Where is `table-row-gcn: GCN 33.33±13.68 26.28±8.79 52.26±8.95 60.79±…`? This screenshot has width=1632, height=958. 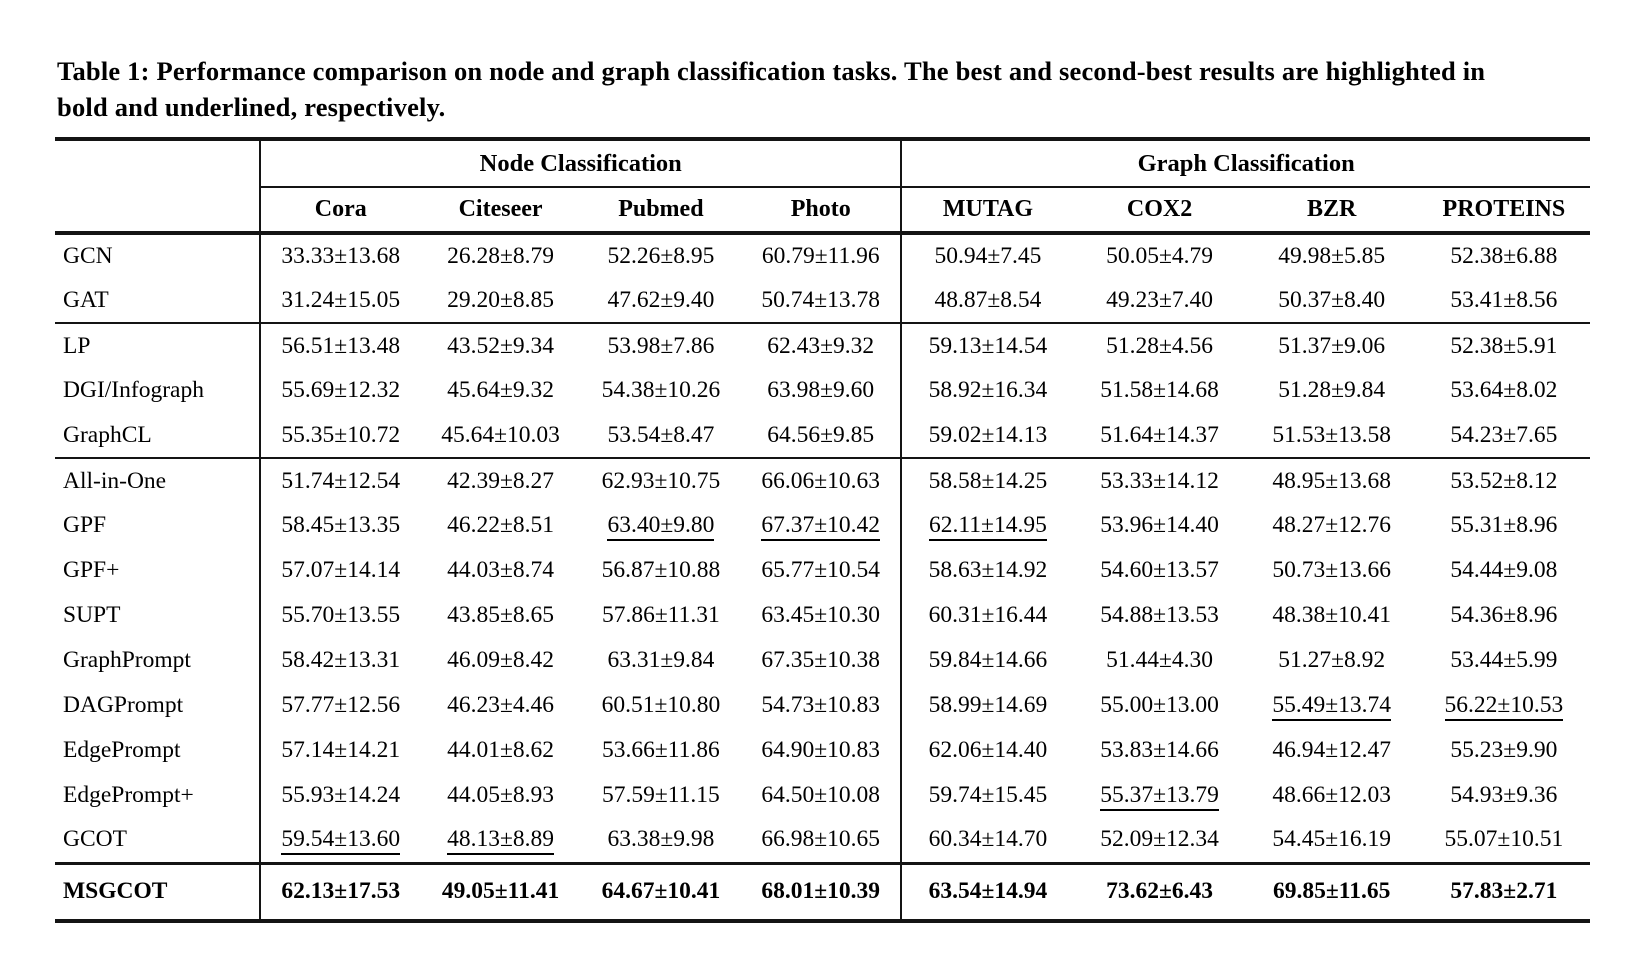
table-row-gcn: GCN 33.33±13.68 26.28±8.79 52.26±8.95 60.79±… is located at coordinates (822, 255).